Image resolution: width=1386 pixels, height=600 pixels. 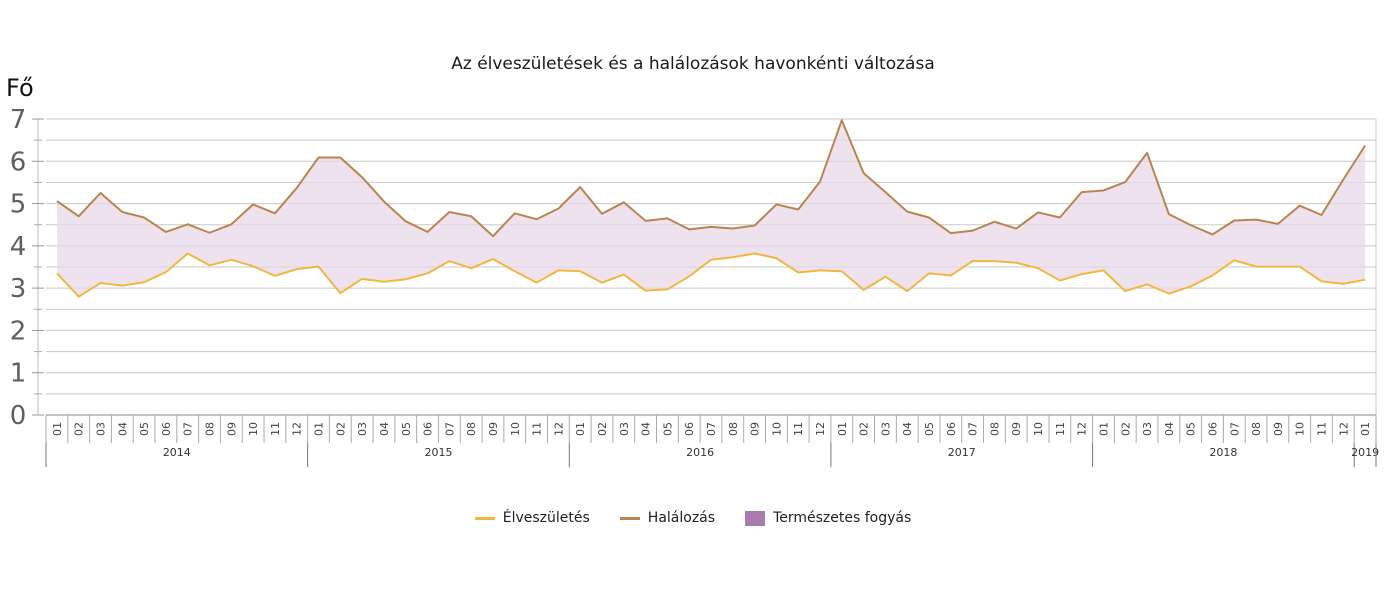 What do you see at coordinates (546, 518) in the screenshot?
I see `legend-label-births: Élveszületés` at bounding box center [546, 518].